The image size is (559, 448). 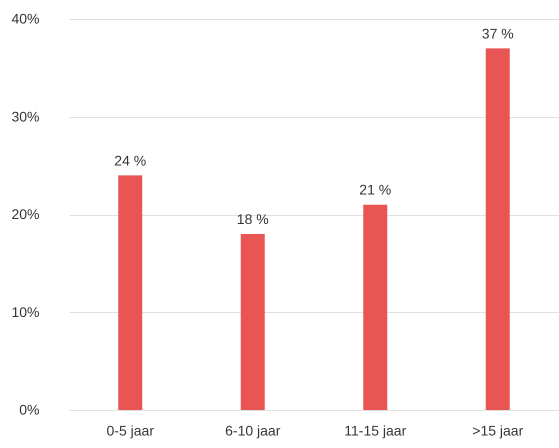 What do you see at coordinates (29, 410) in the screenshot?
I see `y-tick-label: 0%` at bounding box center [29, 410].